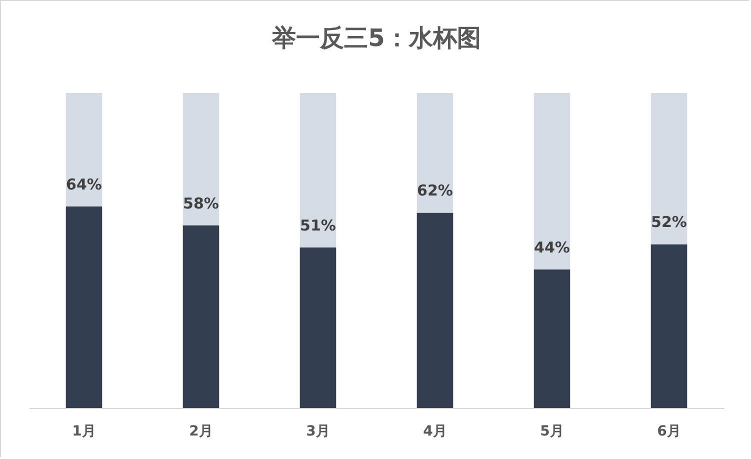 This screenshot has height=459, width=751. What do you see at coordinates (435, 191) in the screenshot?
I see `data-label: 62%` at bounding box center [435, 191].